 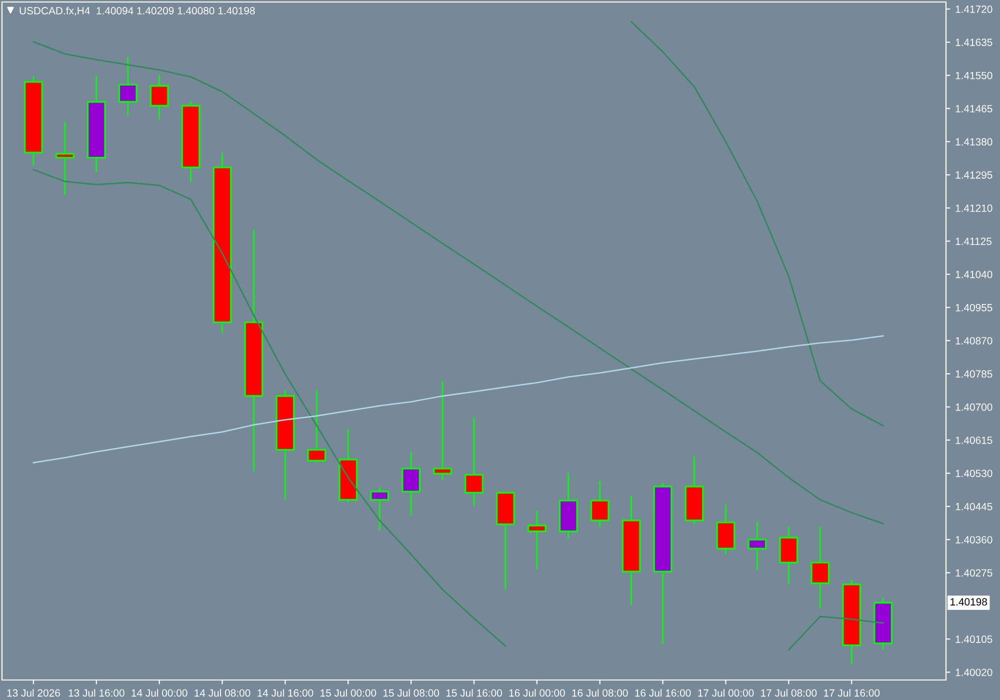 I want to click on x-tick-label: 16 Jul 16:00, so click(x=663, y=693).